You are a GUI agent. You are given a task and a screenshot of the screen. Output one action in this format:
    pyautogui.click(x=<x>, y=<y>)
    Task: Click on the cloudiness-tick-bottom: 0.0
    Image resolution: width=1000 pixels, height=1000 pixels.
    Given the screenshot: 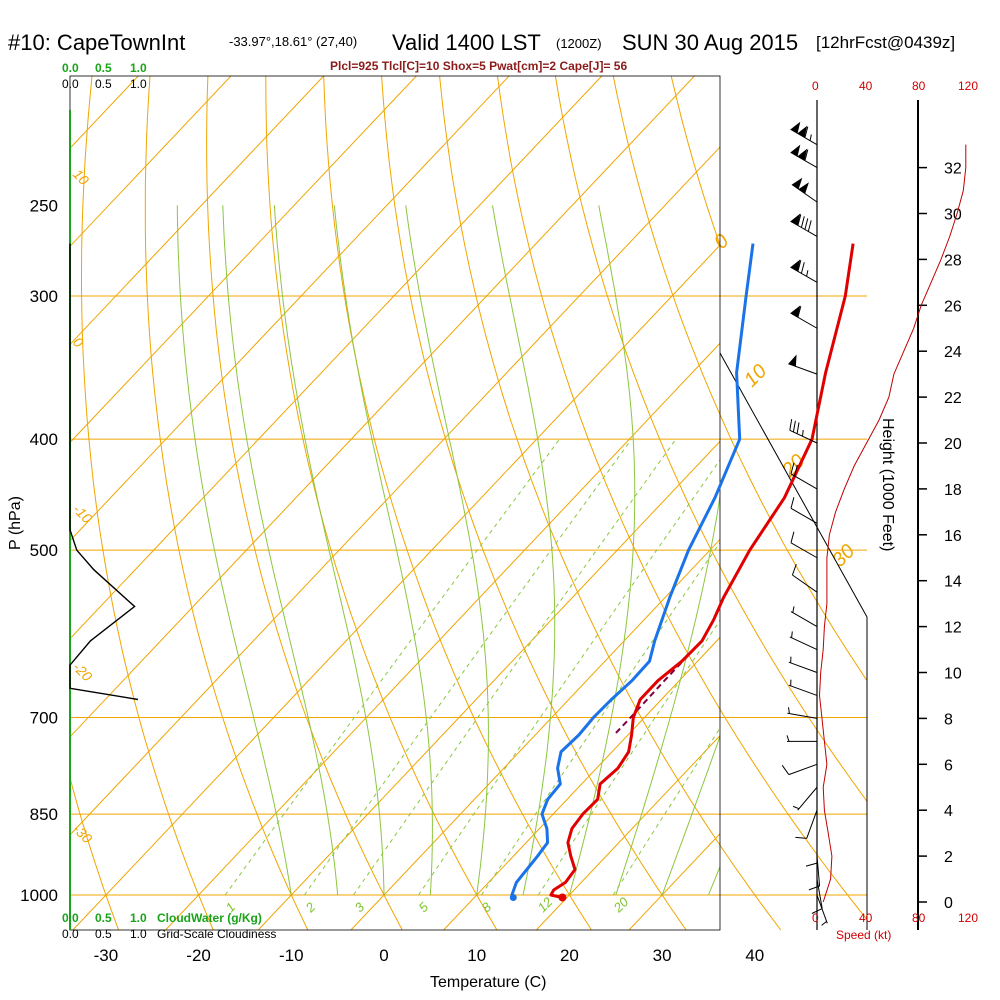 What is the action you would take?
    pyautogui.click(x=70, y=934)
    